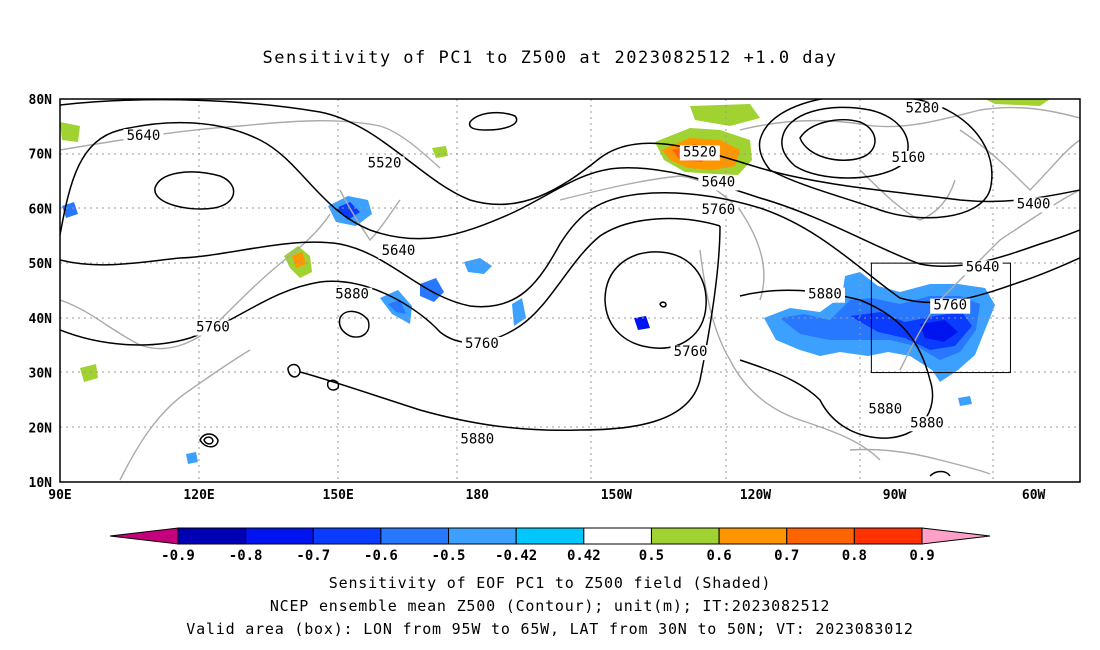 This screenshot has height=650, width=1100. What do you see at coordinates (198, 494) in the screenshot?
I see `lon-label-120e: 120E` at bounding box center [198, 494].